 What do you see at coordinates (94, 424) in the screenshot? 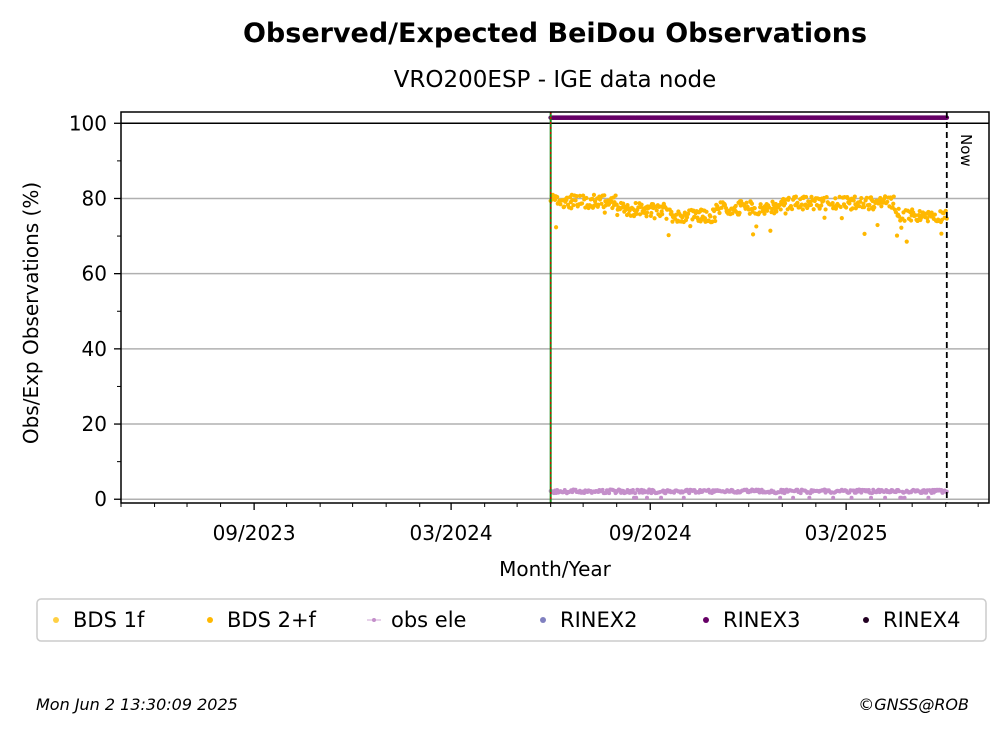
I see `y-tick-label: 20` at bounding box center [94, 424].